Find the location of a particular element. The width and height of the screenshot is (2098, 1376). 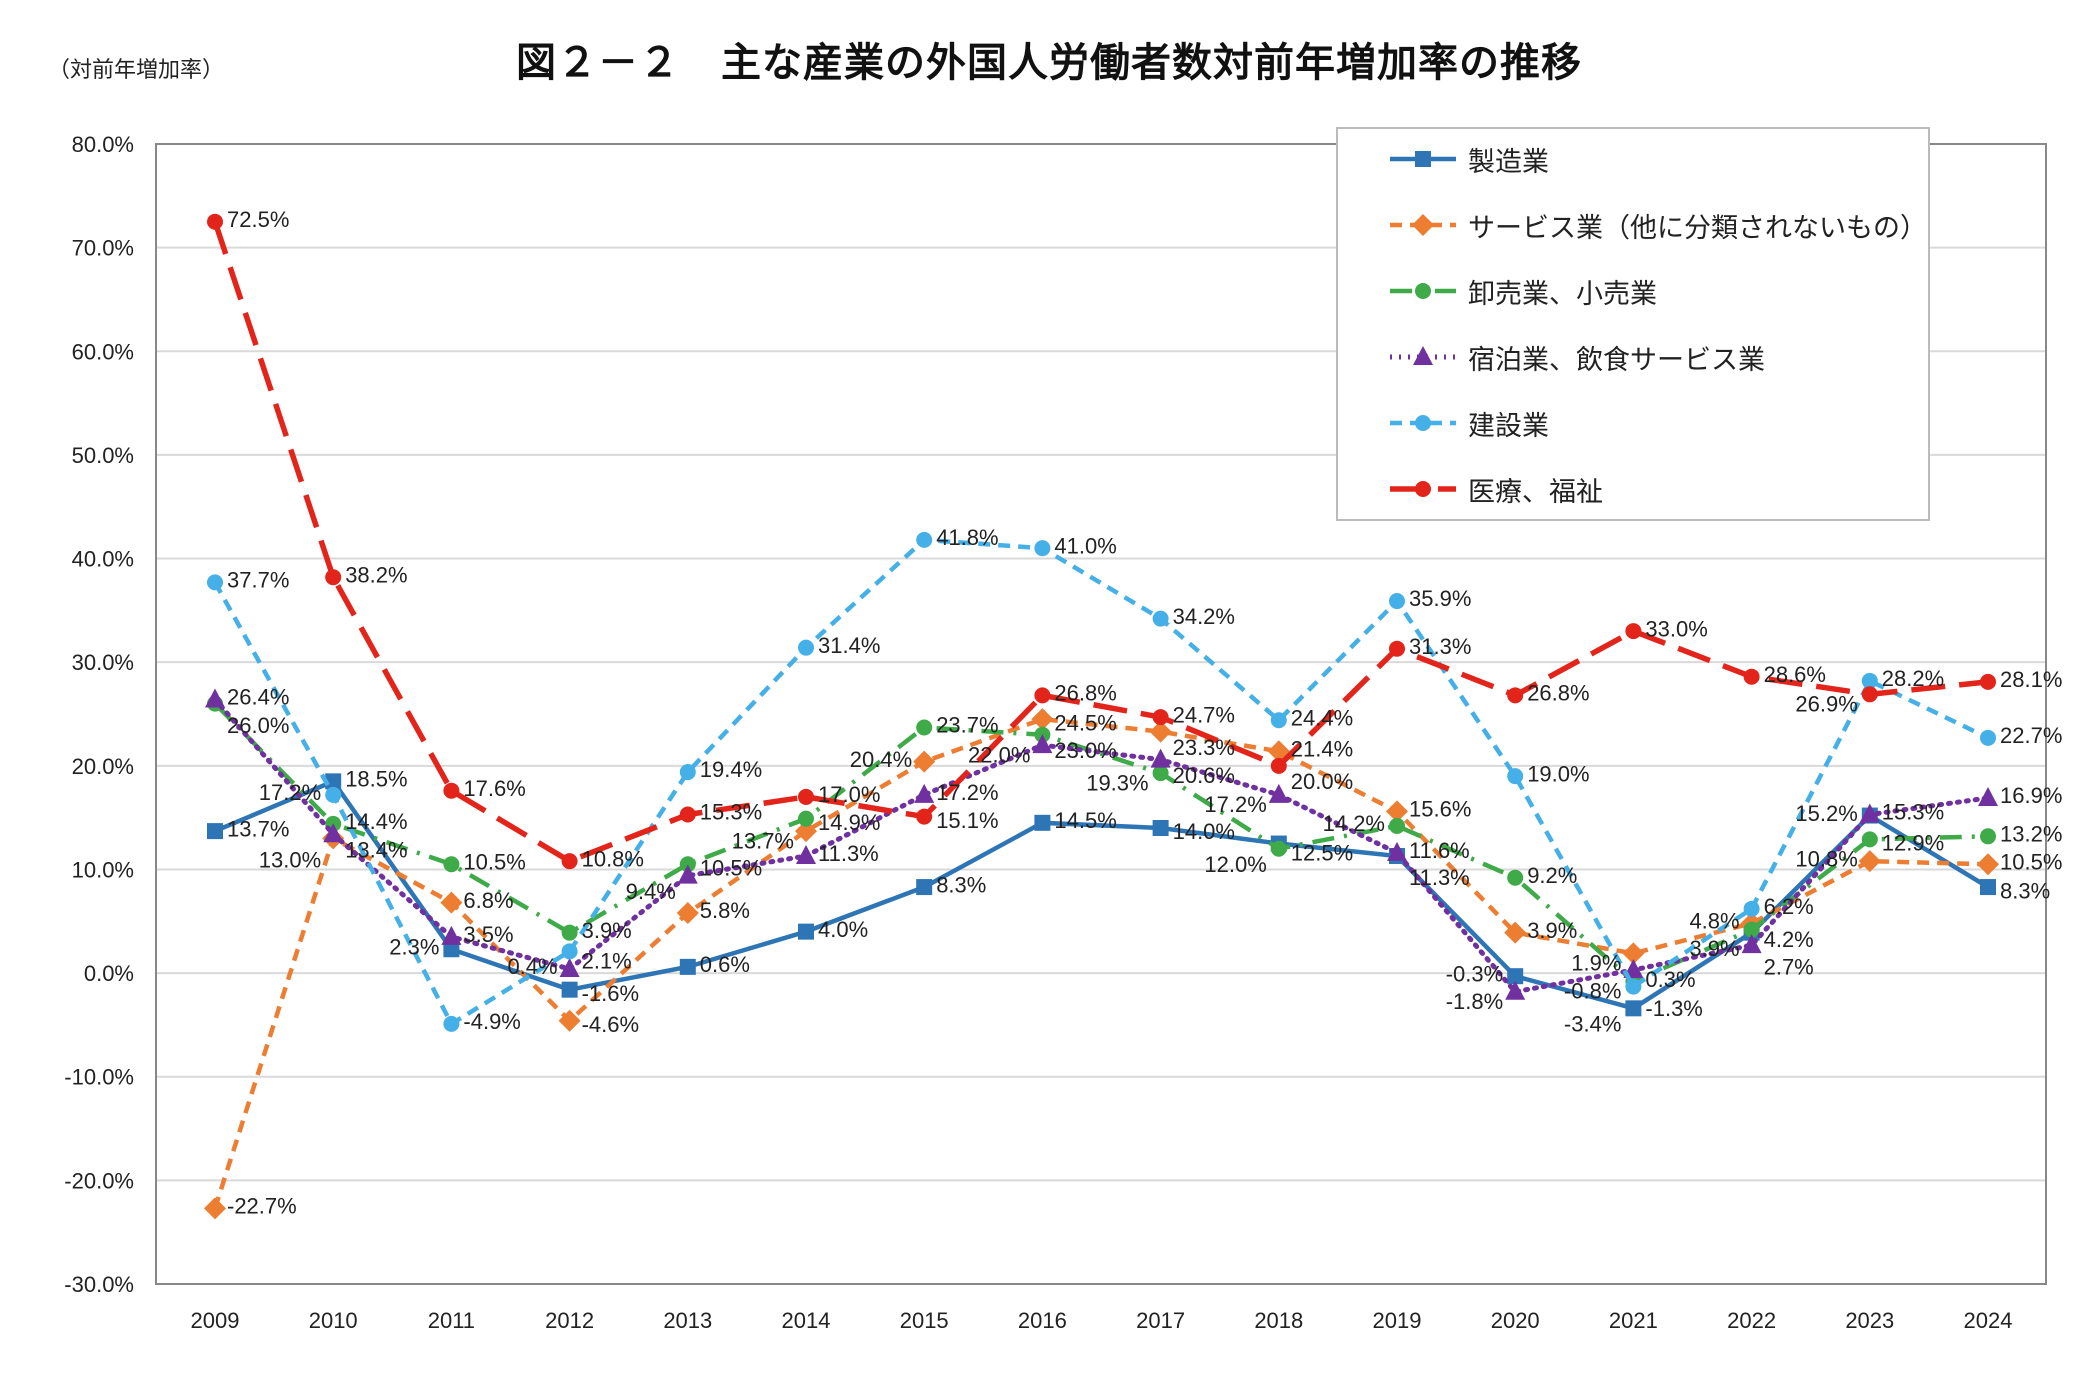

data-label: 10.5% is located at coordinates (731, 867).